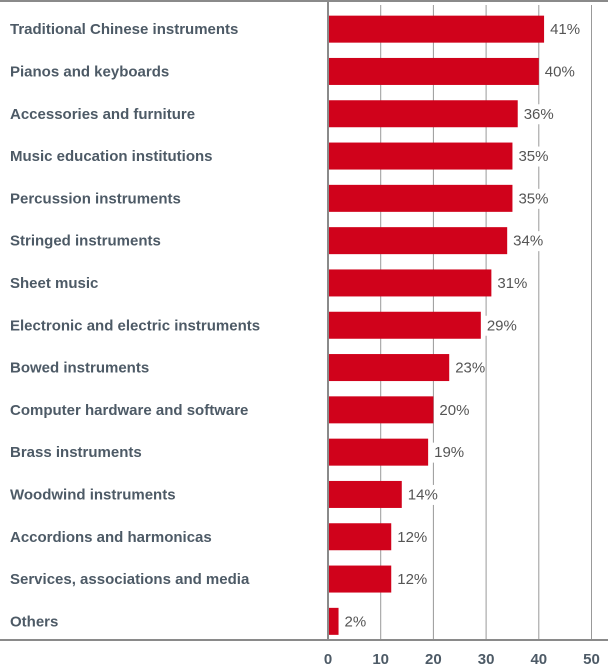 Image resolution: width=608 pixels, height=668 pixels. Describe the element at coordinates (423, 494) in the screenshot. I see `value-label: 14%` at that location.